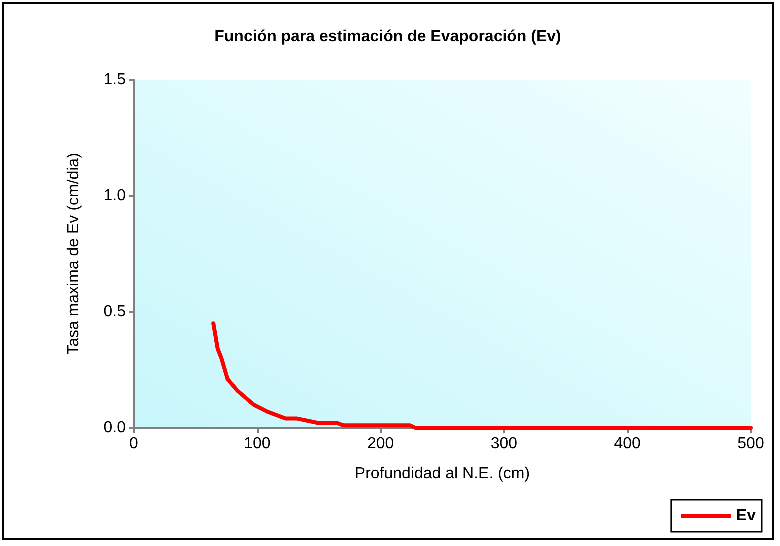 This screenshot has width=780, height=546. I want to click on chart-title: Función para estimación de Evaporación (Ev), so click(388, 37).